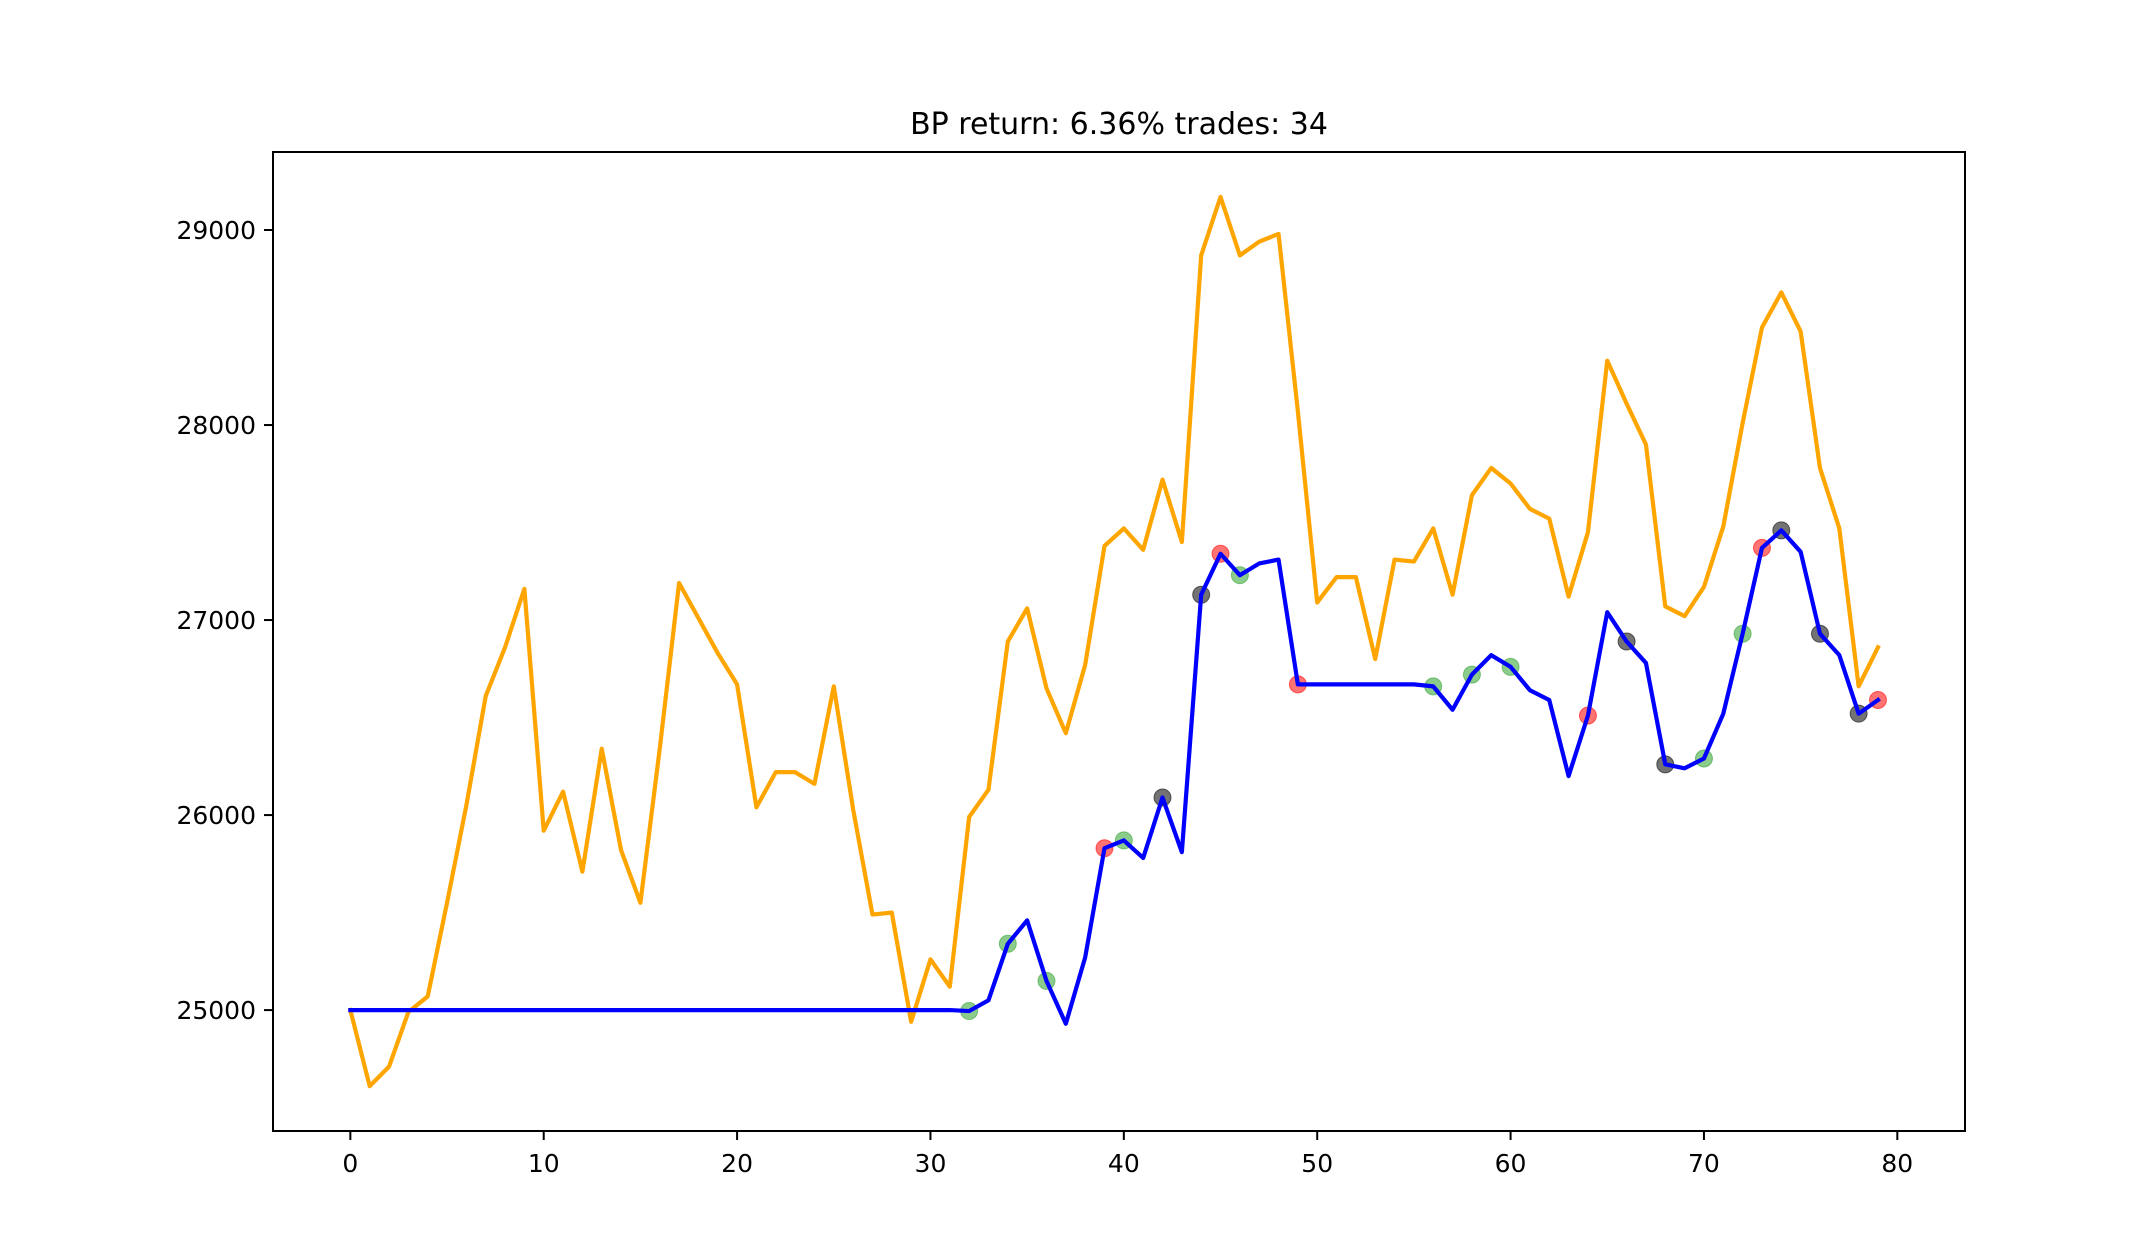  What do you see at coordinates (931, 1163) in the screenshot?
I see `x-tick-label: 30` at bounding box center [931, 1163].